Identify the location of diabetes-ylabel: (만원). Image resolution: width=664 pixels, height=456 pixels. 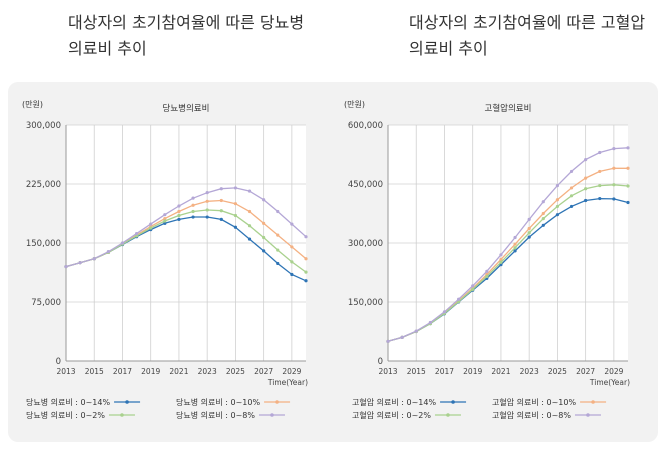
(32, 104).